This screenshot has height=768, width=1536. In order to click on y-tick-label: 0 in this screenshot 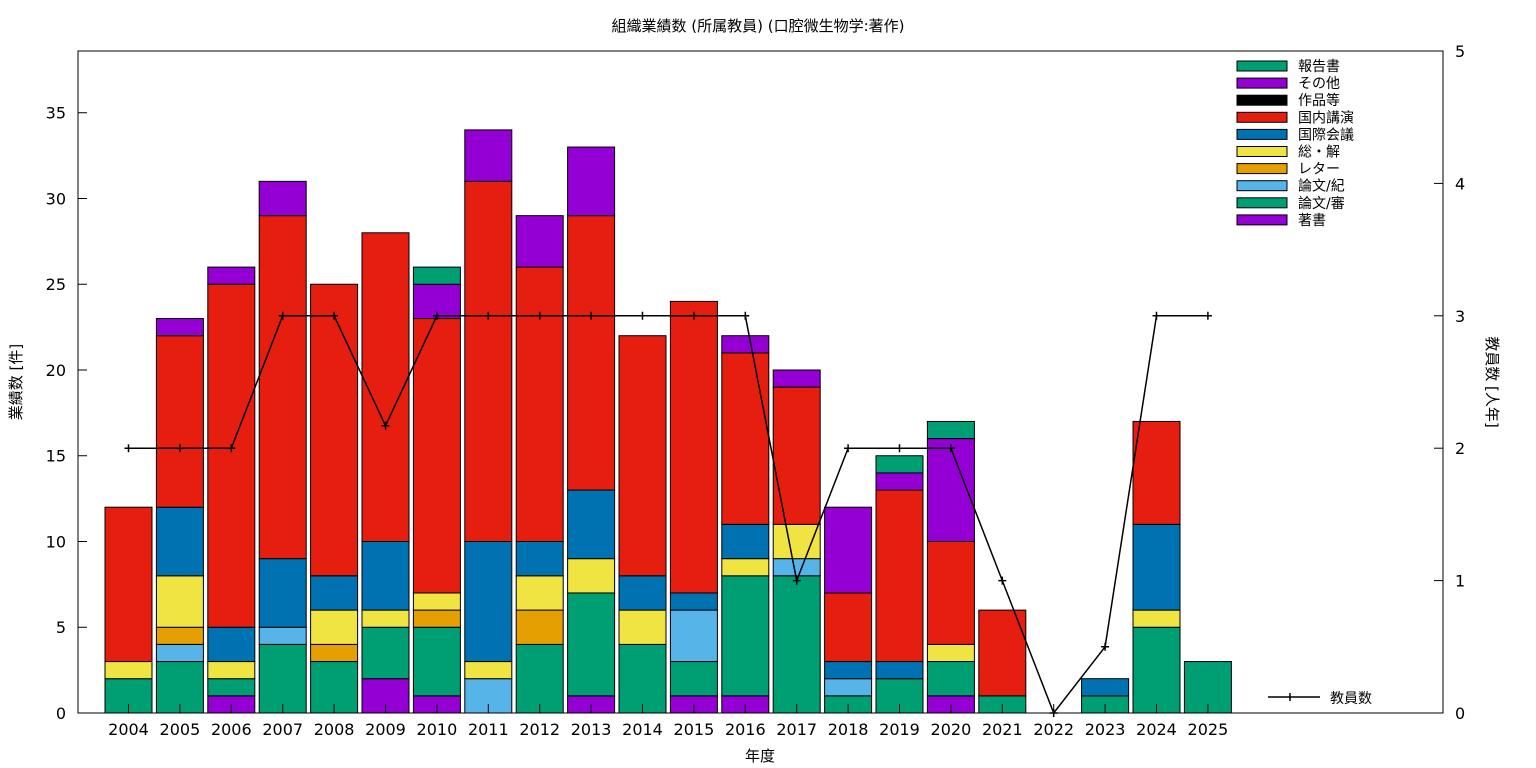, I will do `click(61, 713)`.